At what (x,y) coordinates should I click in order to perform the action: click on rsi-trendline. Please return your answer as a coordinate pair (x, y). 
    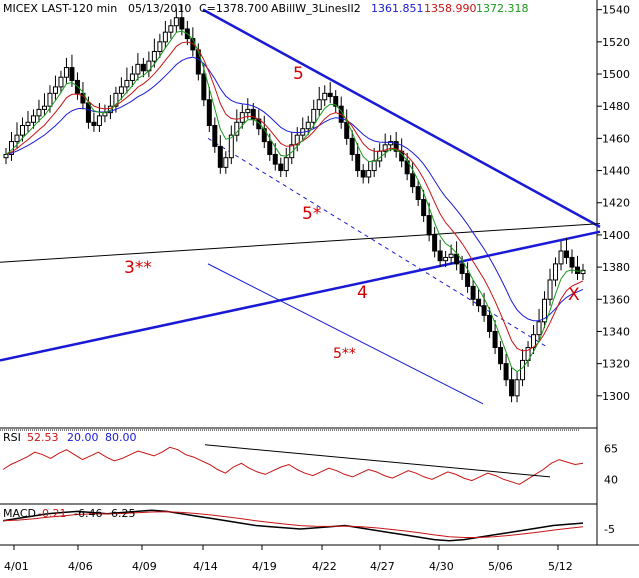
    Looking at the image, I should click on (377, 461).